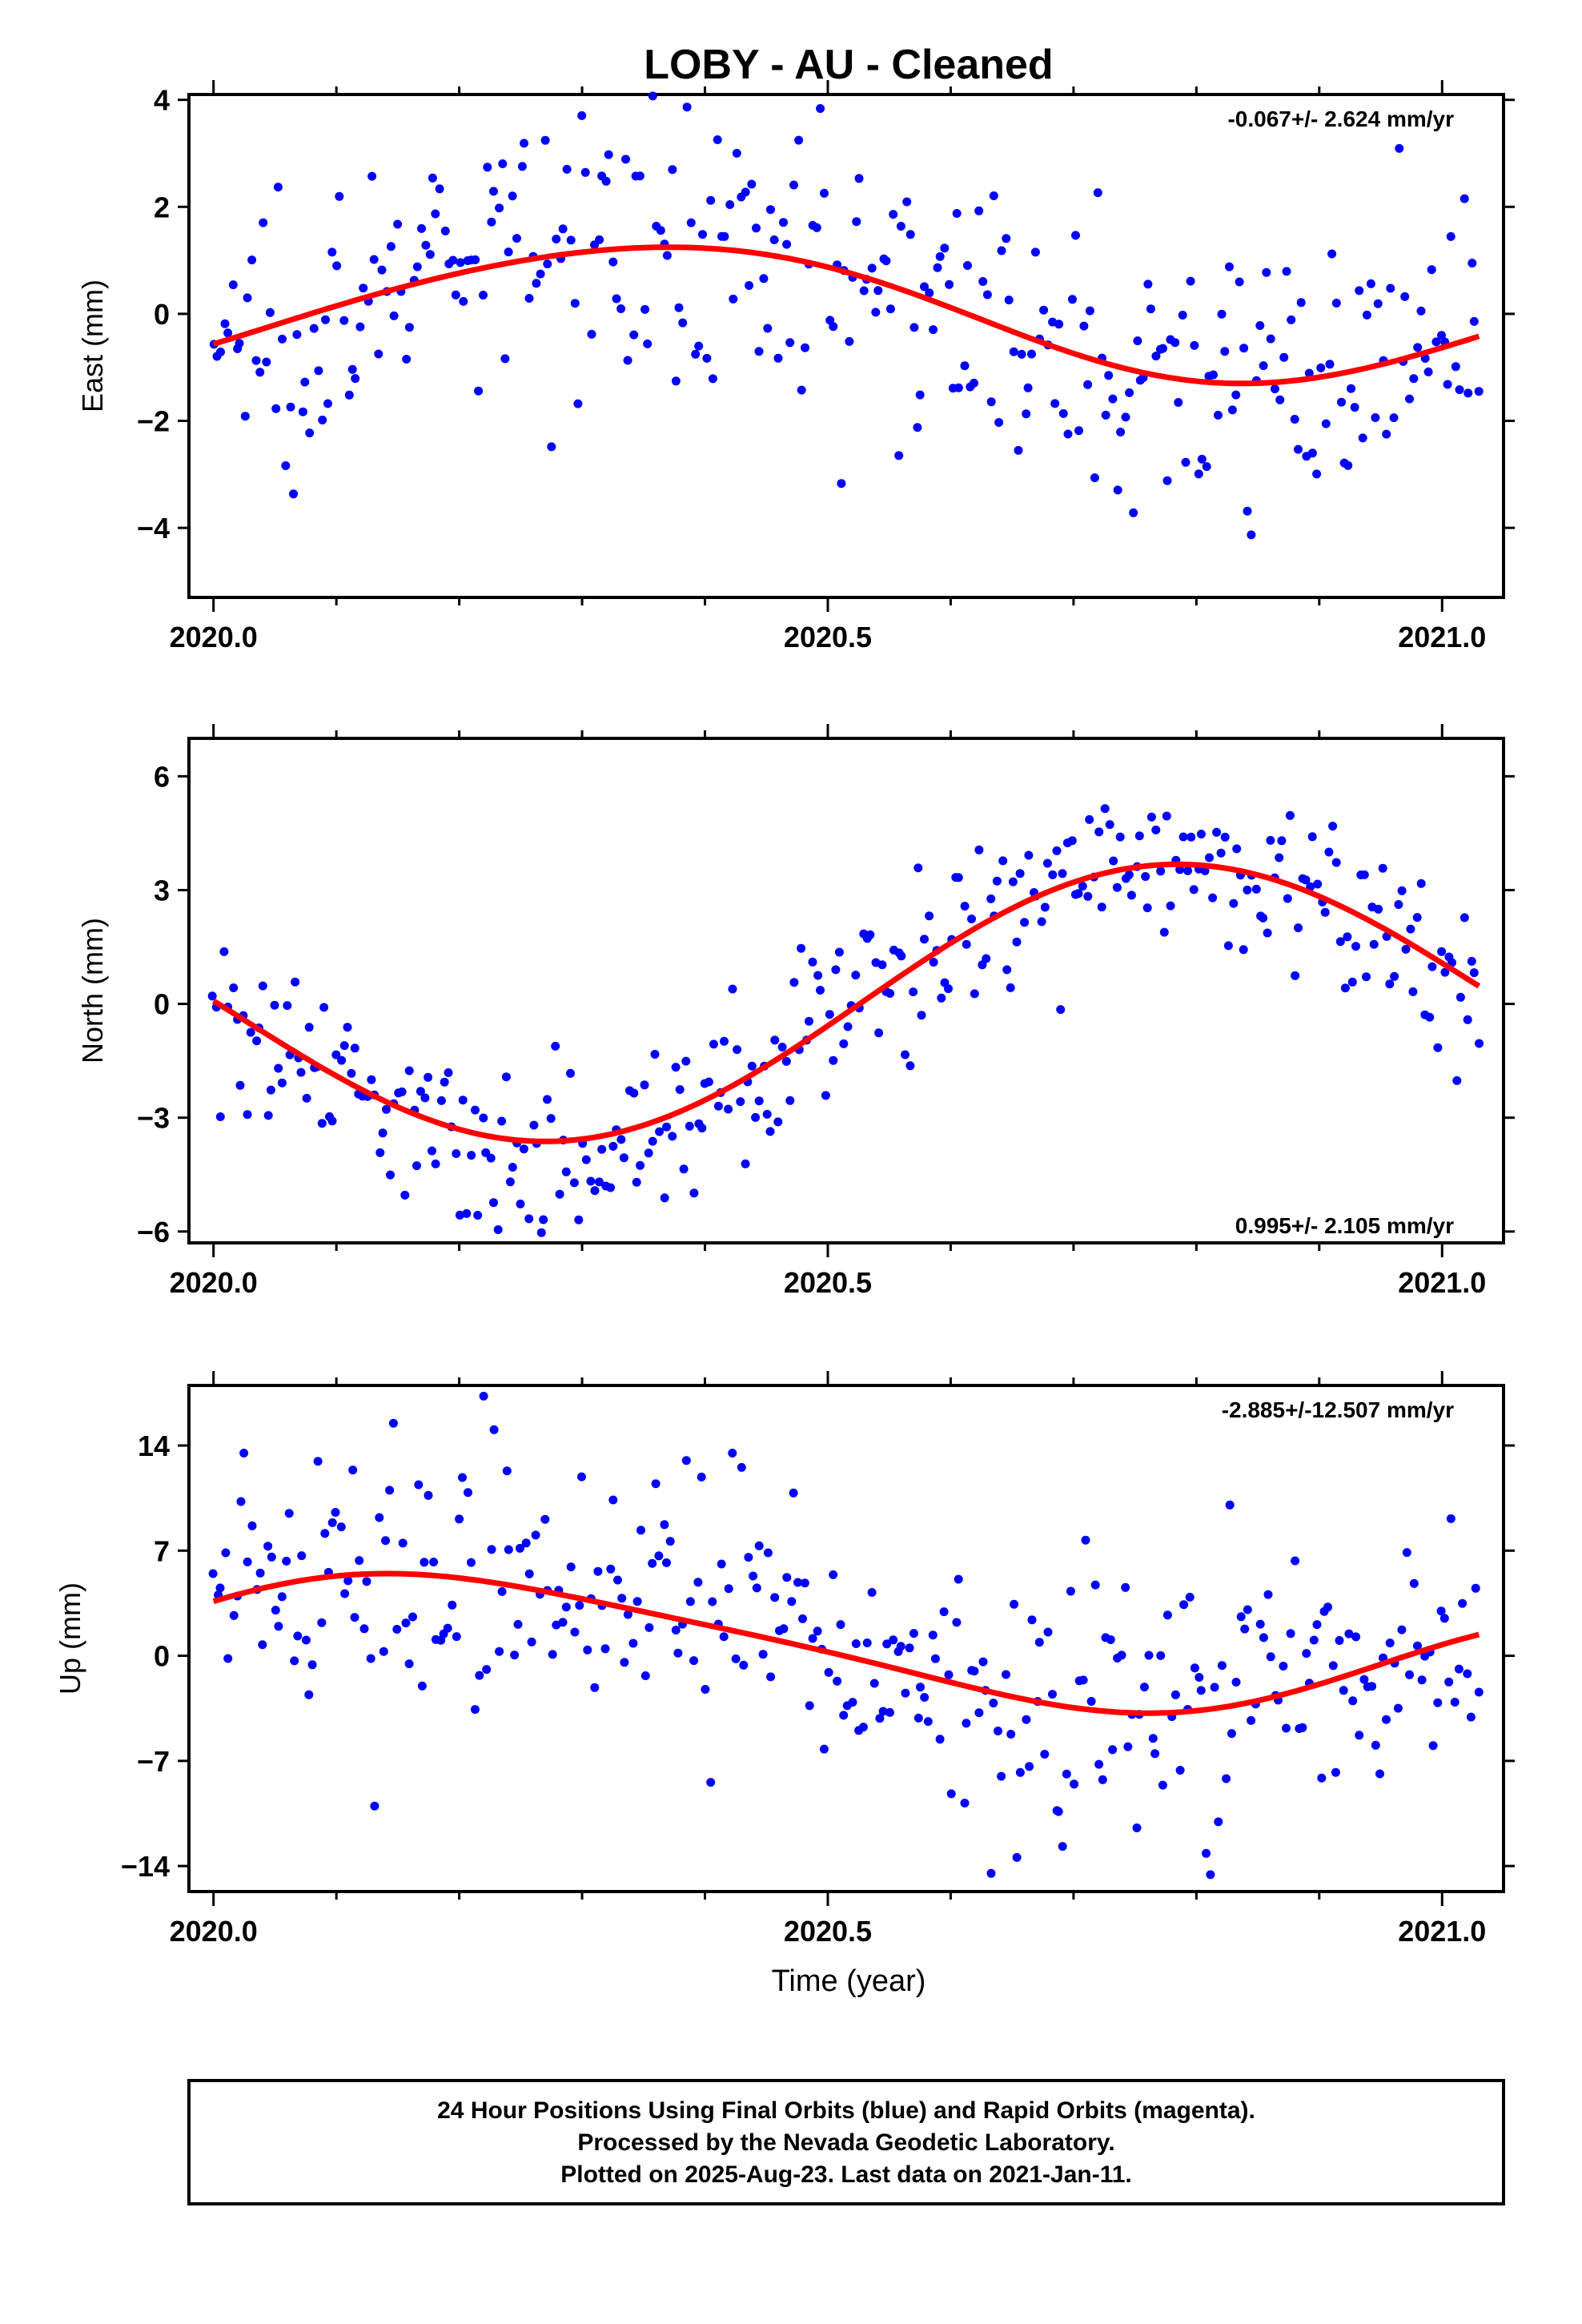 The width and height of the screenshot is (1582, 2324). Describe the element at coordinates (162, 207) in the screenshot. I see `east-ytick-label: 2` at that location.